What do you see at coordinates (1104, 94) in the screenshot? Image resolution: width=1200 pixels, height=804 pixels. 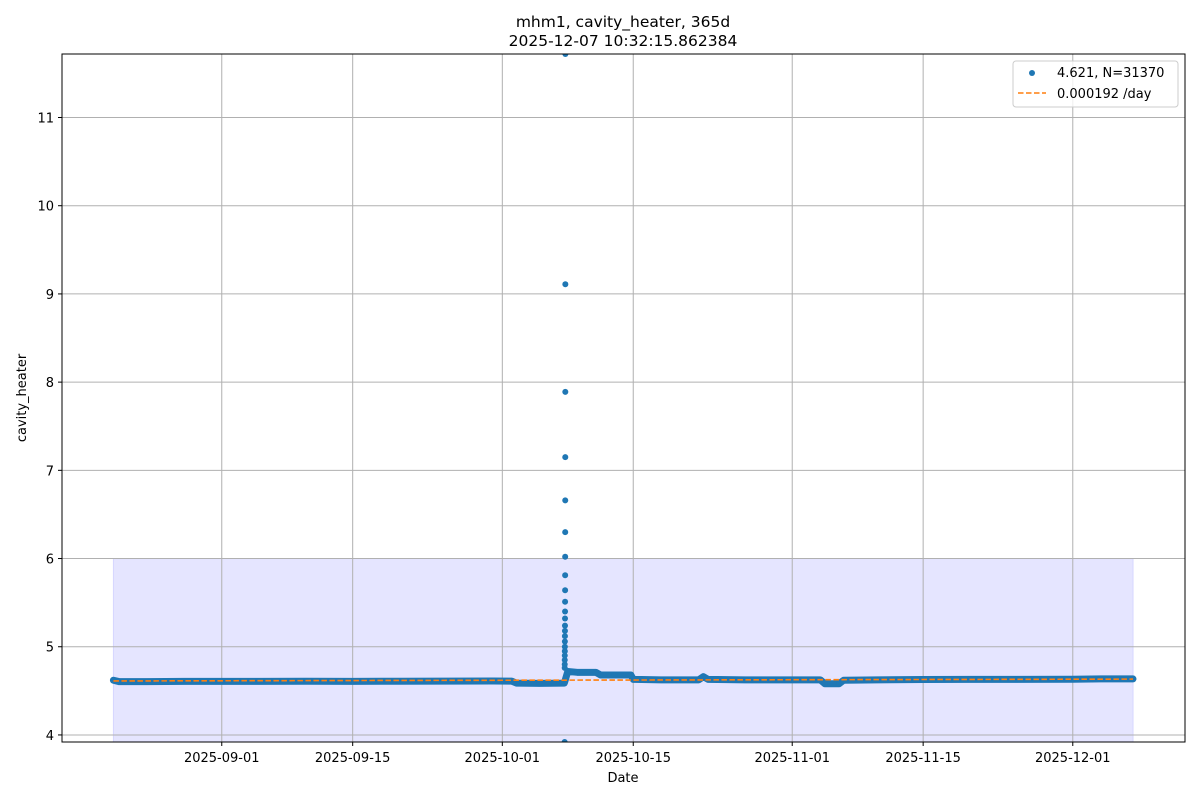 I see `legend-label-trend: 0.000192 /day` at bounding box center [1104, 94].